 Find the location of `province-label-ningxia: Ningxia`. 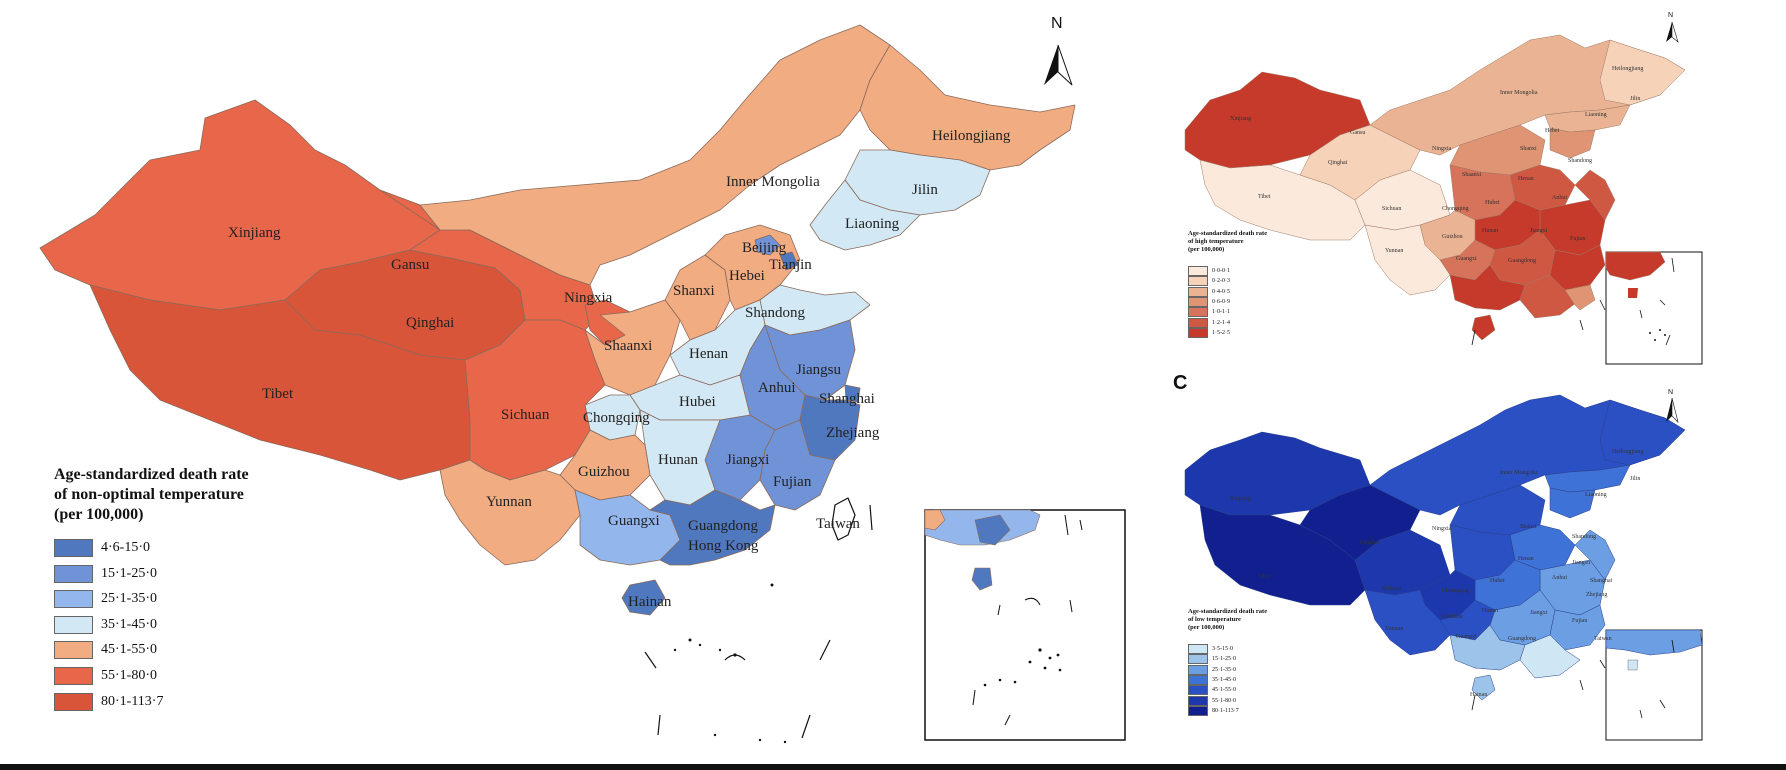

province-label-ningxia: Ningxia is located at coordinates (588, 298).